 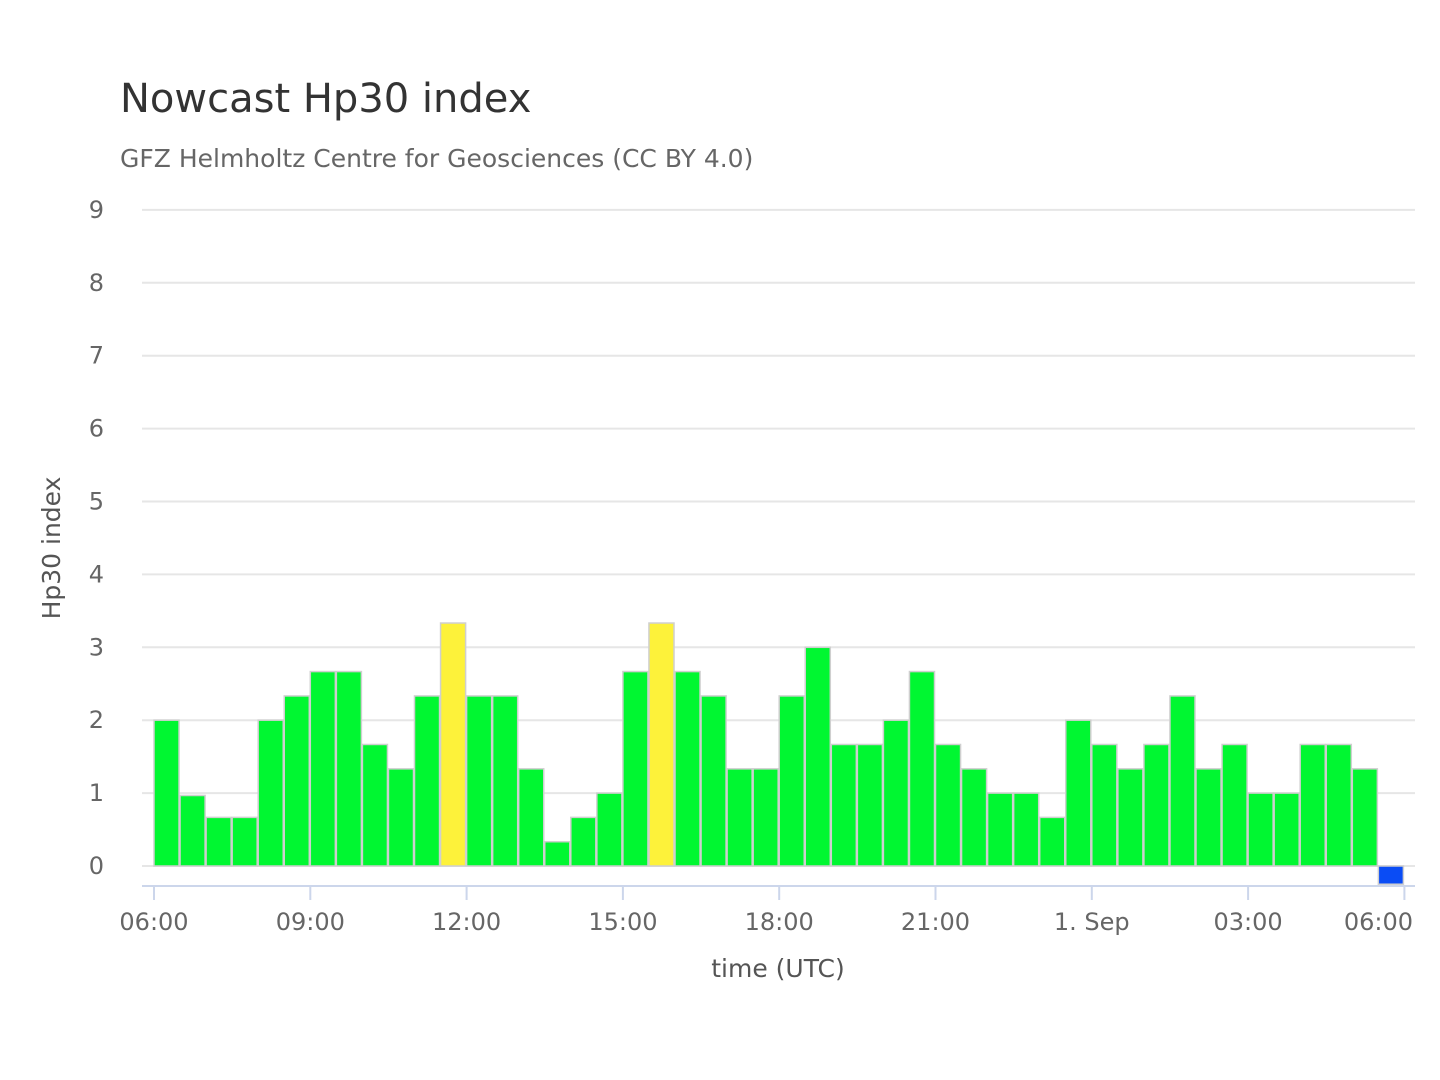 What do you see at coordinates (96, 356) in the screenshot?
I see `y-tick-label-7: 7` at bounding box center [96, 356].